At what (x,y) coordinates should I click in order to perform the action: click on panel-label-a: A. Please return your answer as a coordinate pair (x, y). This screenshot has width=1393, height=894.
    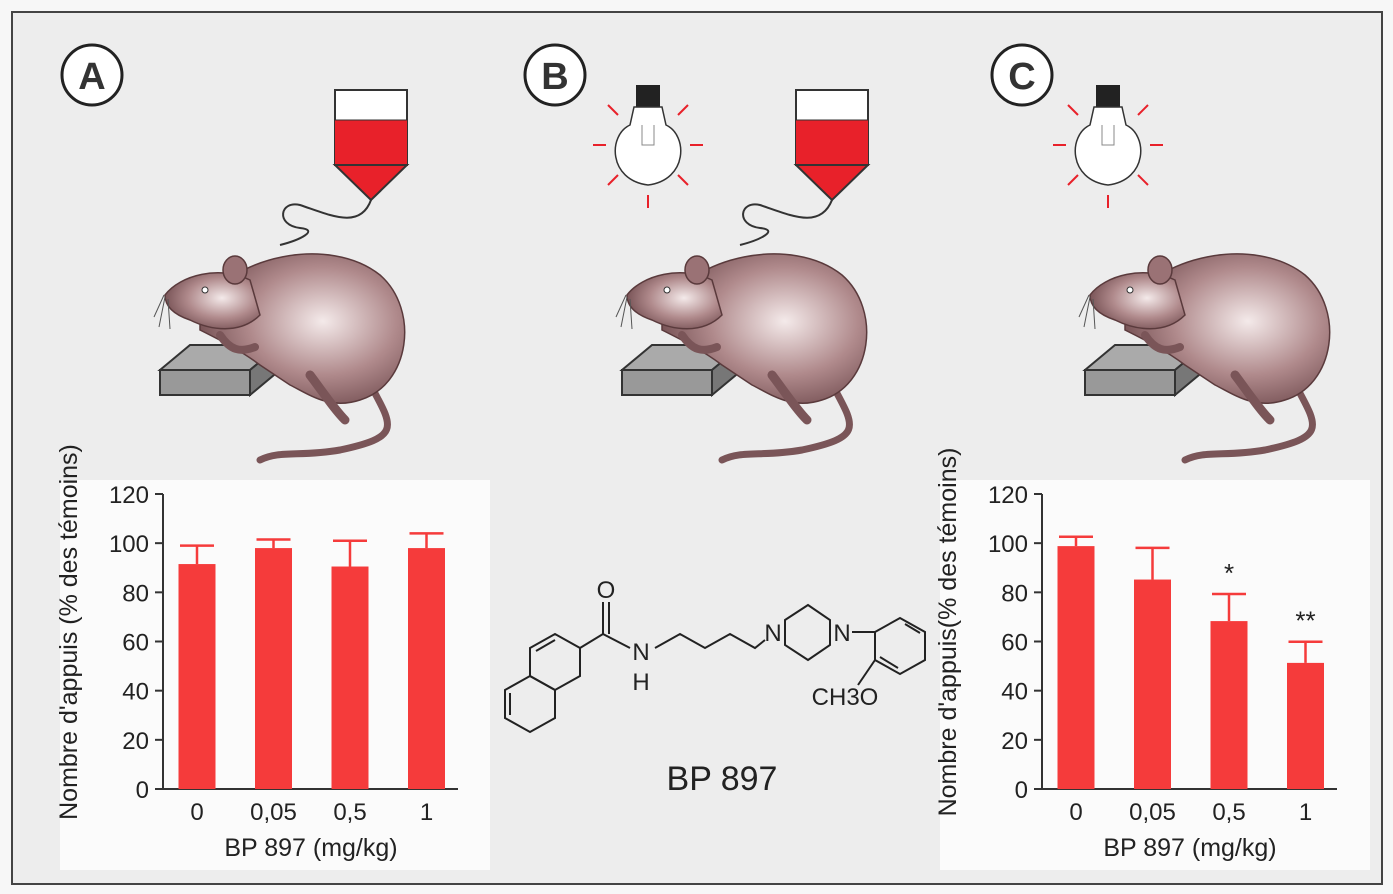
    Looking at the image, I should click on (92, 75).